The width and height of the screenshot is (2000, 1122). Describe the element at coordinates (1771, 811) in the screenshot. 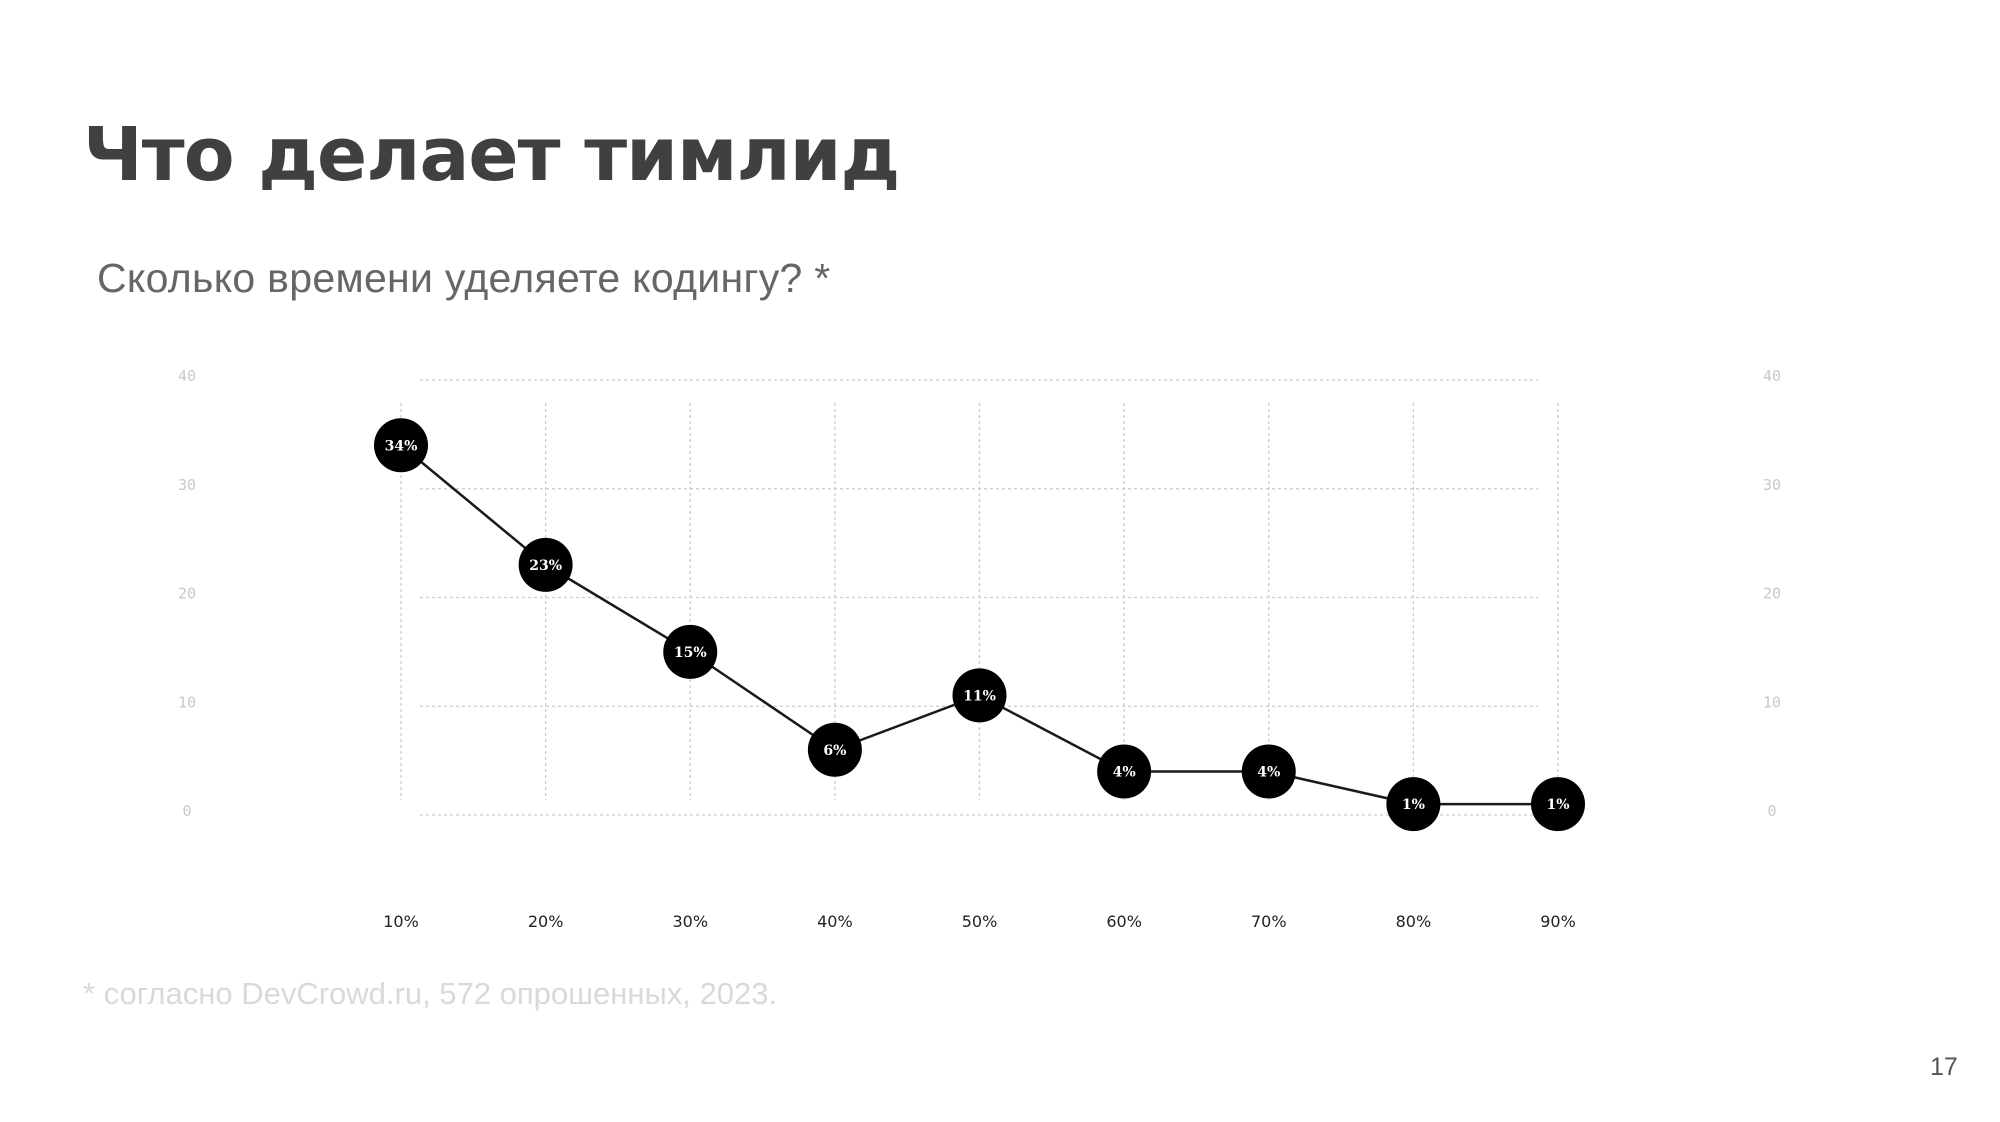

I see `y-tick-label-right: 0` at that location.